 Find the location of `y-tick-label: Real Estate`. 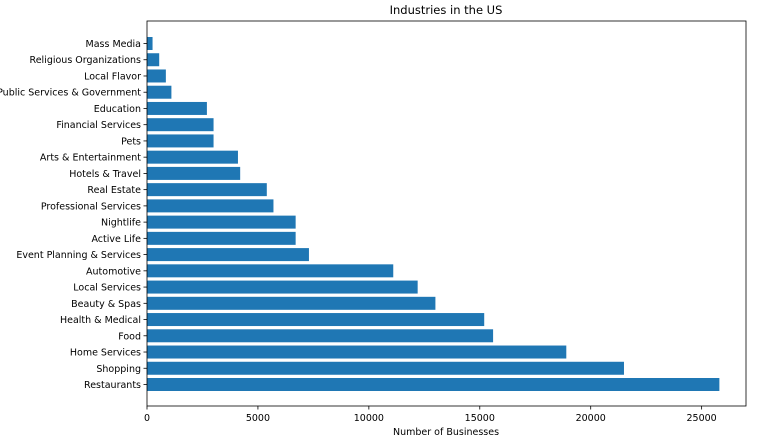

y-tick-label: Real Estate is located at coordinates (114, 190).